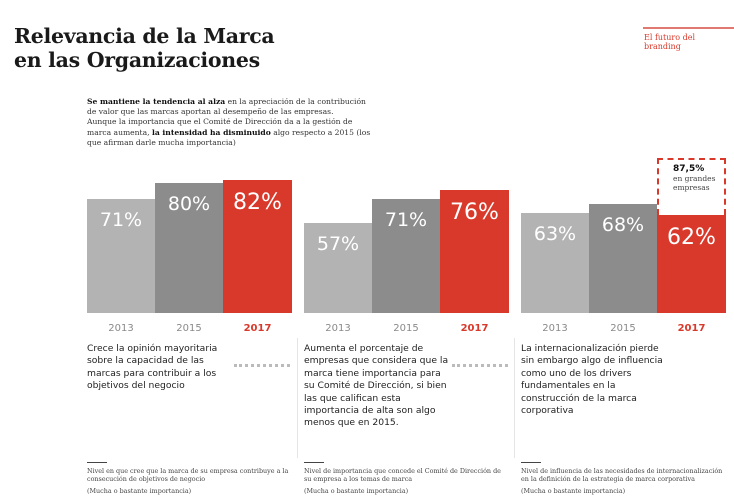 The width and height of the screenshot is (734, 500). I want to click on bar-chart-contribution: 71% 2013 80% 2015 82% 2017, so click(190, 245).